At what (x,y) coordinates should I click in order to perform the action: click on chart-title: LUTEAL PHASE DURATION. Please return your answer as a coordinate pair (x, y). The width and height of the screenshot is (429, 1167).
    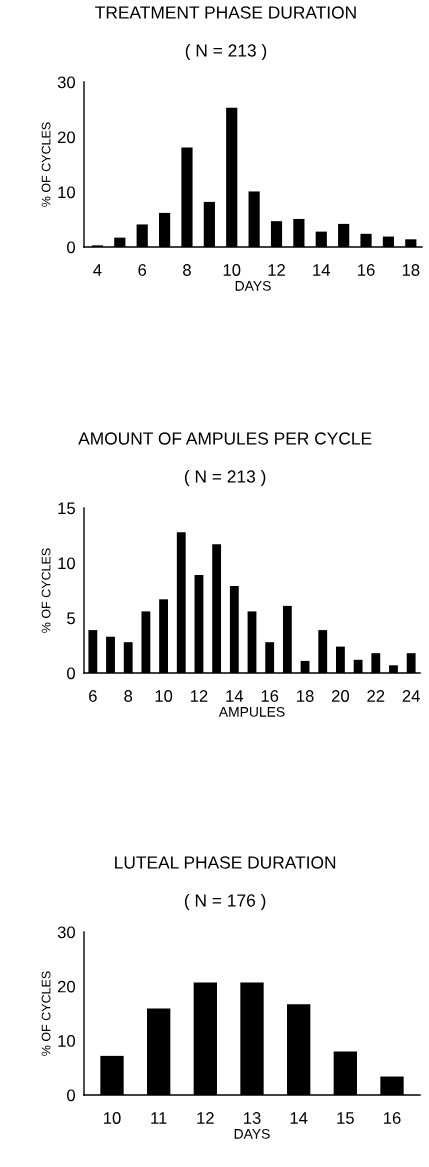
    Looking at the image, I should click on (225, 862).